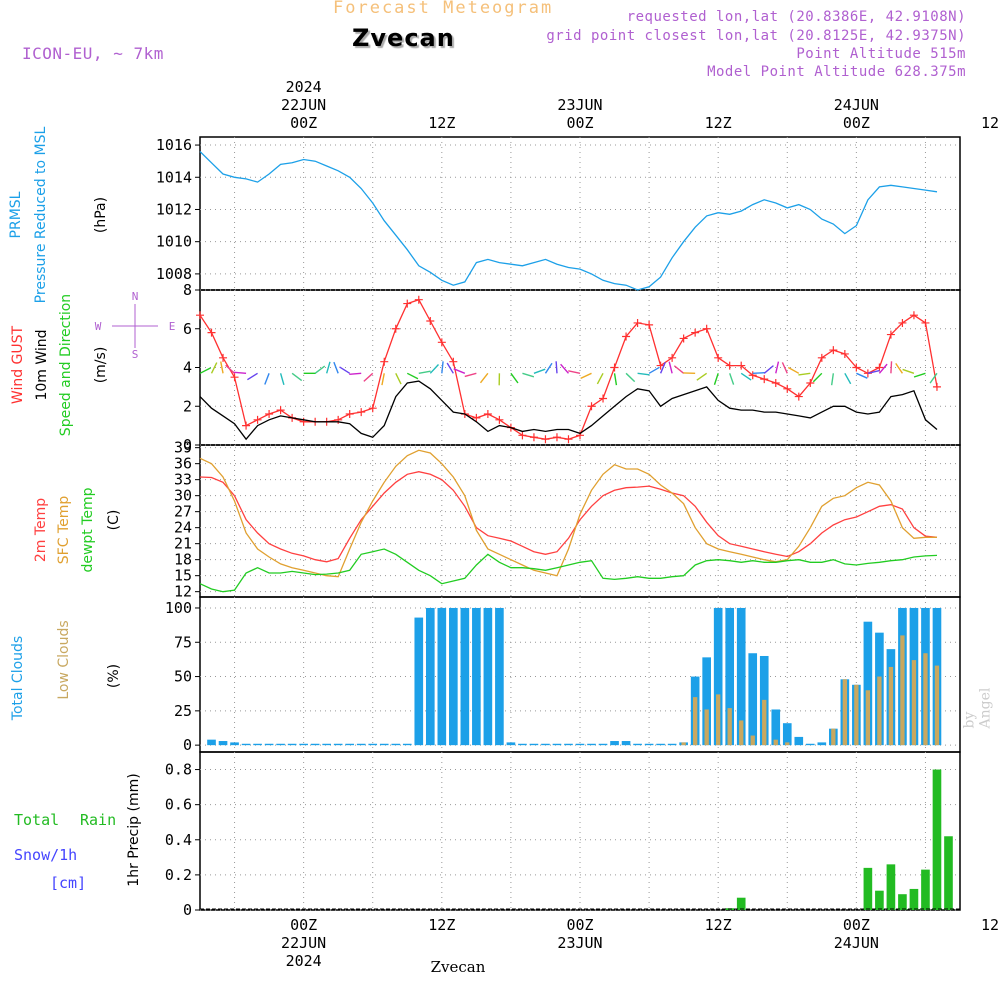  Describe the element at coordinates (64, 659) in the screenshot. I see `ylabel-low-clouds: Low Clouds` at that location.